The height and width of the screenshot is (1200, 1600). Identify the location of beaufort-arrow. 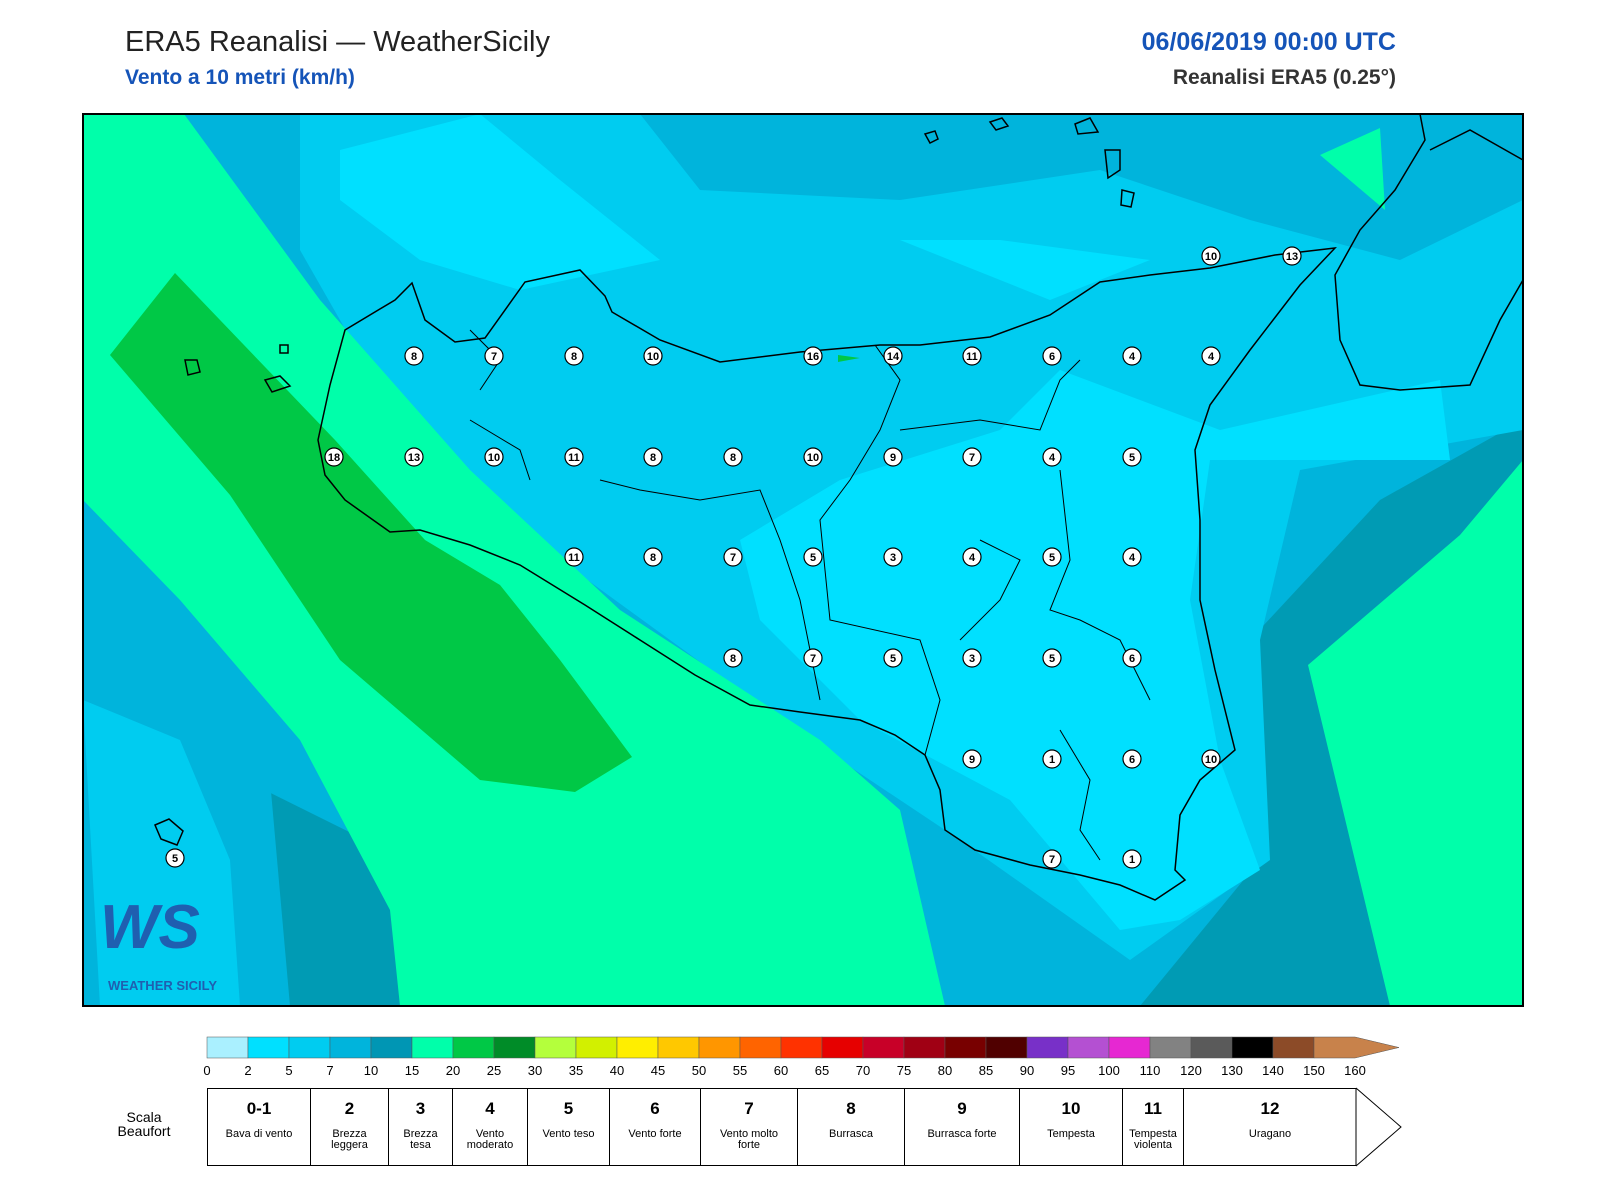
(1378, 1127).